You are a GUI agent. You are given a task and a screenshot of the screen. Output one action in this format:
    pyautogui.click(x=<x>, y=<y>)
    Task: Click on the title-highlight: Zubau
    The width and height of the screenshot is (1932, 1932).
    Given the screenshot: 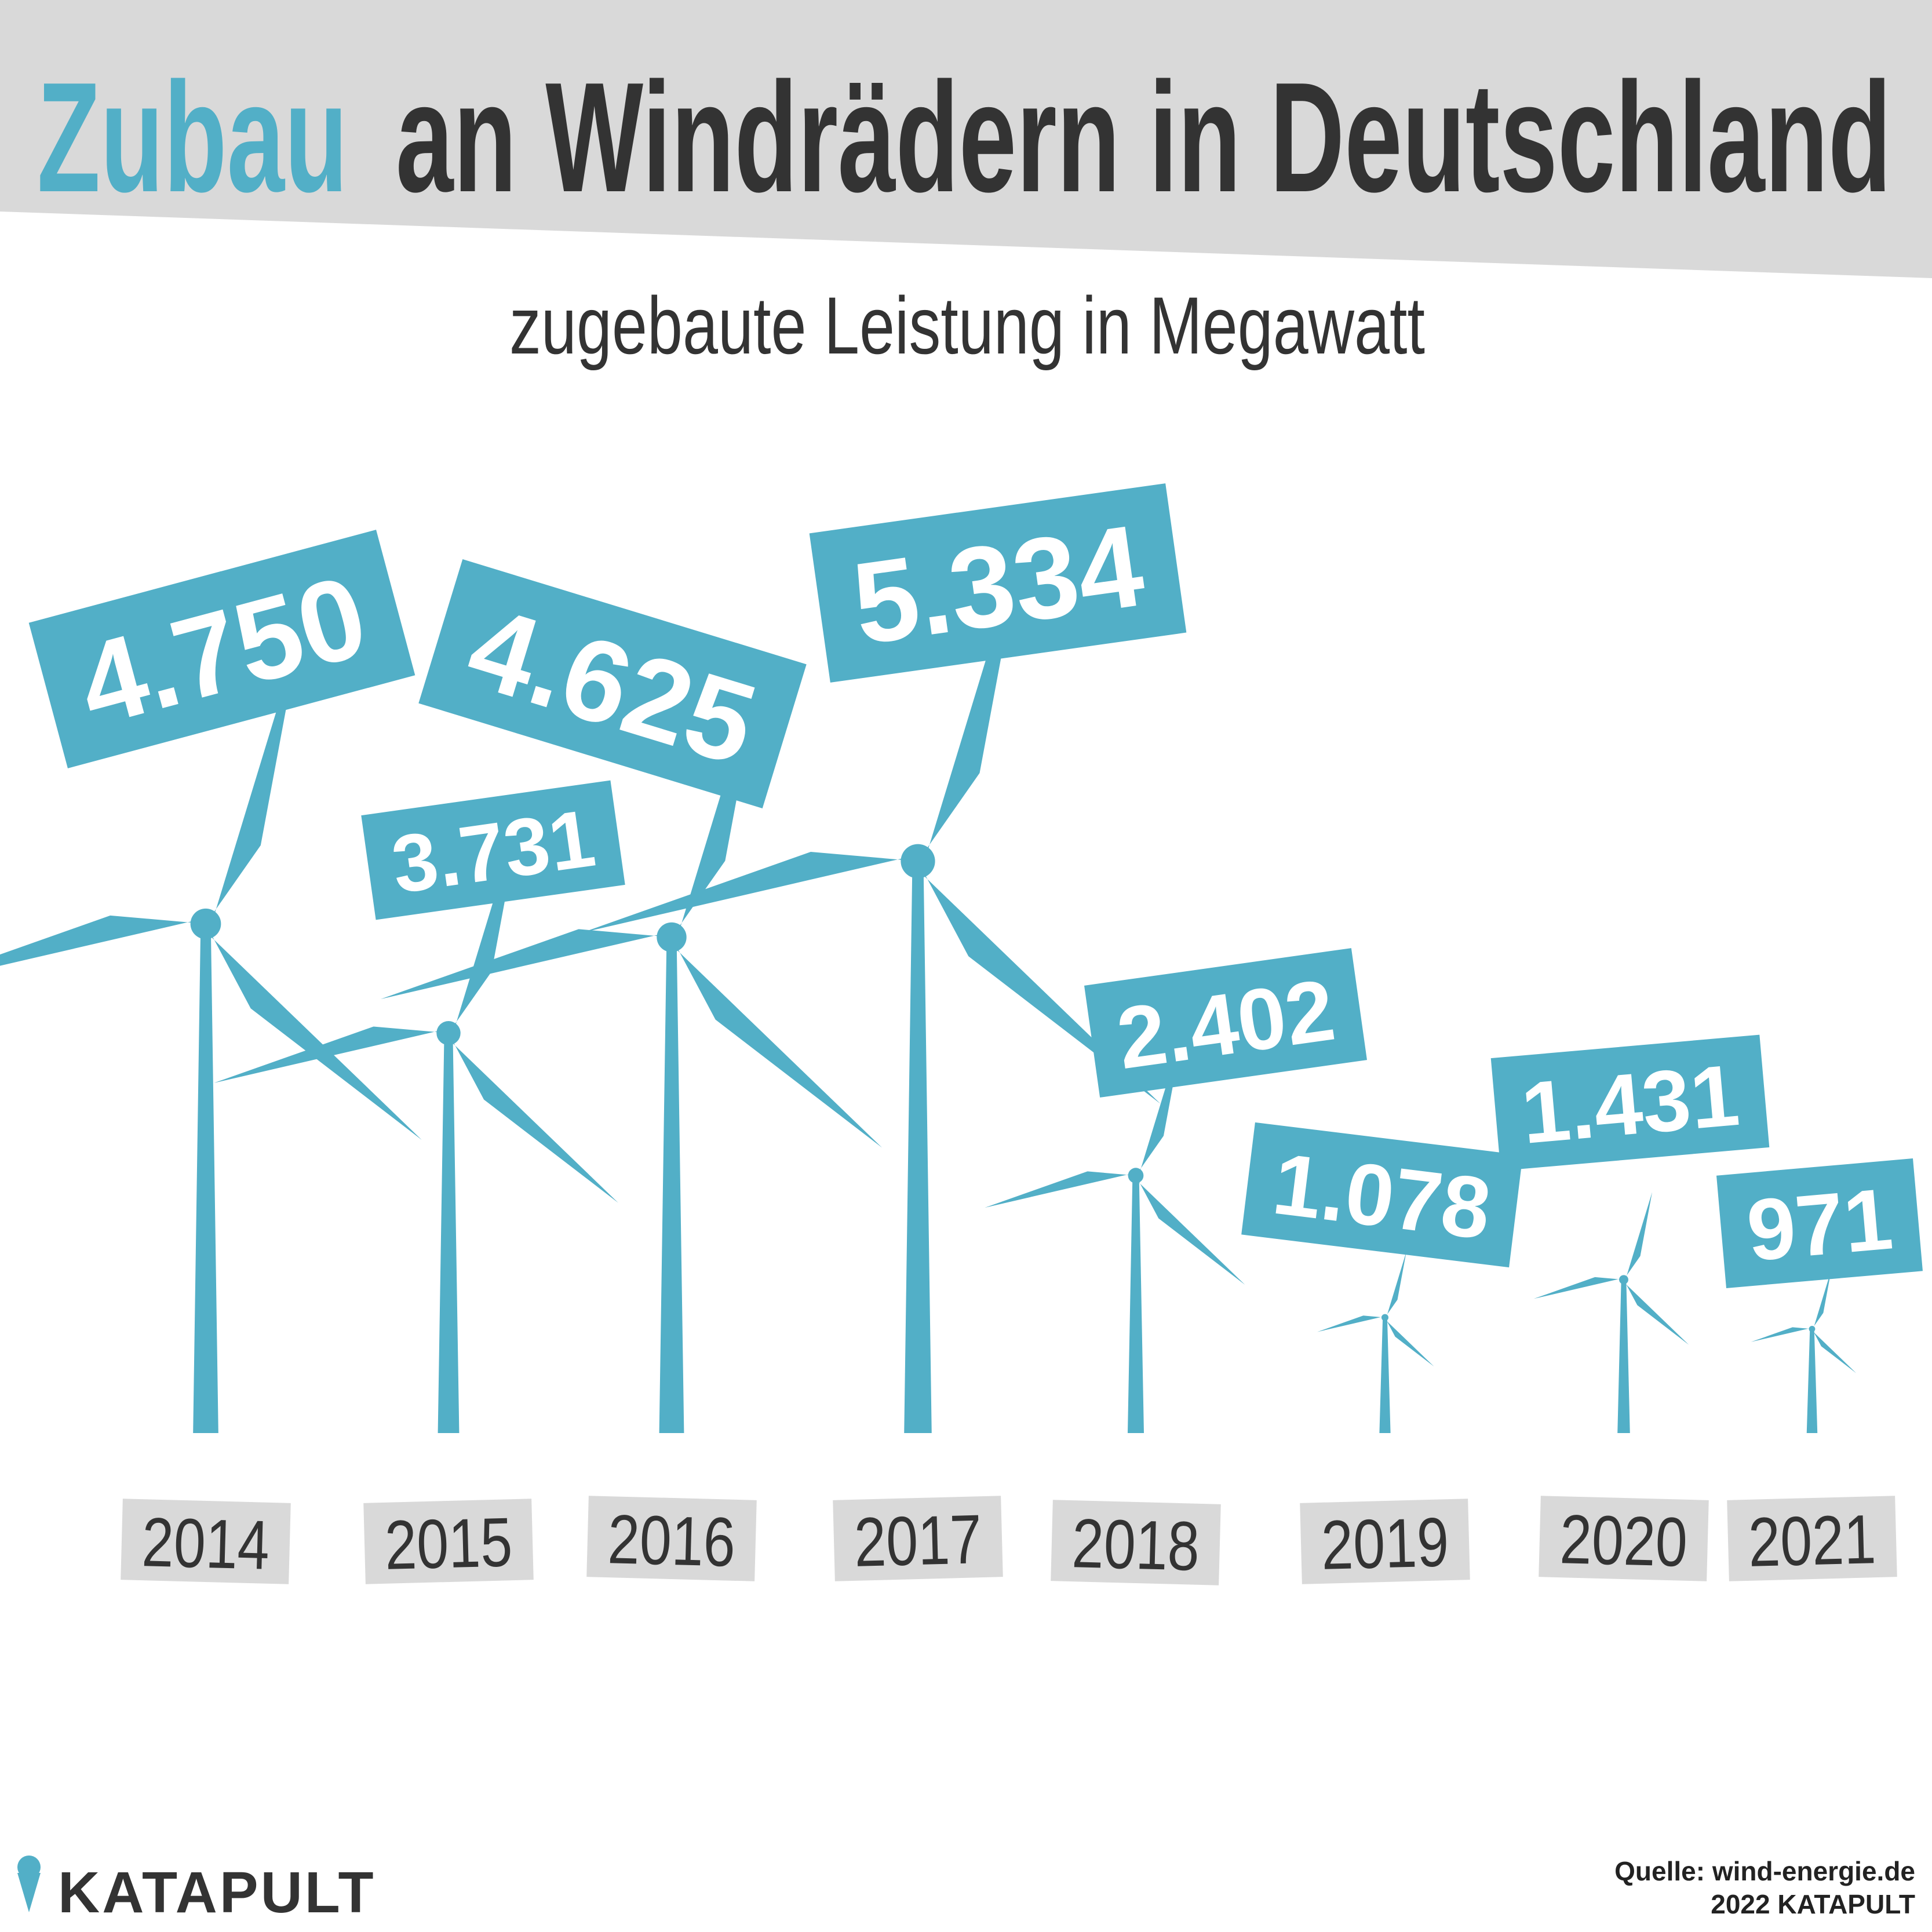 What is the action you would take?
    pyautogui.click(x=192, y=138)
    